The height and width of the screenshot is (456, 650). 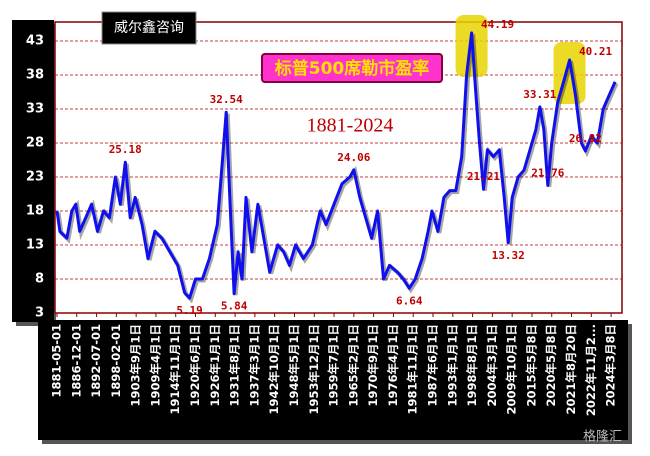 What do you see at coordinates (492, 365) in the screenshot?
I see `x-tick-label: 2004年3月1日` at bounding box center [492, 365].